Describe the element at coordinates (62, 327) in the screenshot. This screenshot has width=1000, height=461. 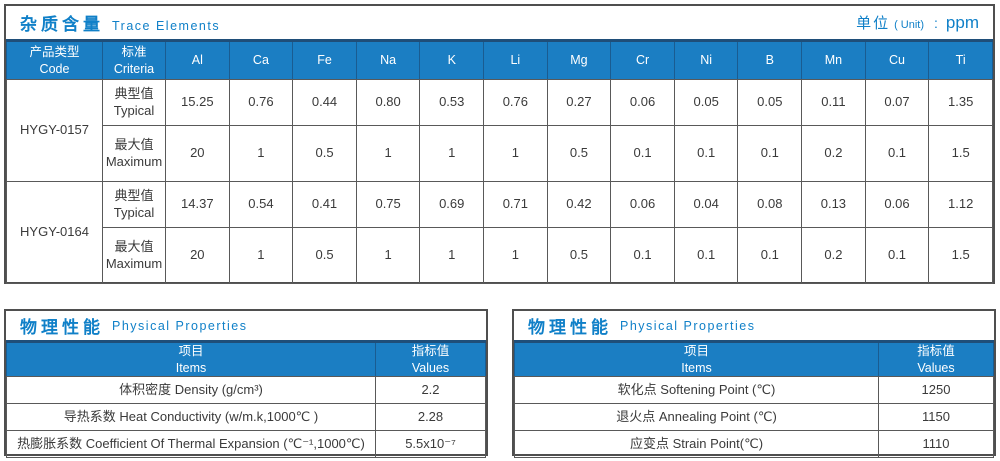
I see `phys-left-title-zh: 物理性能` at that location.